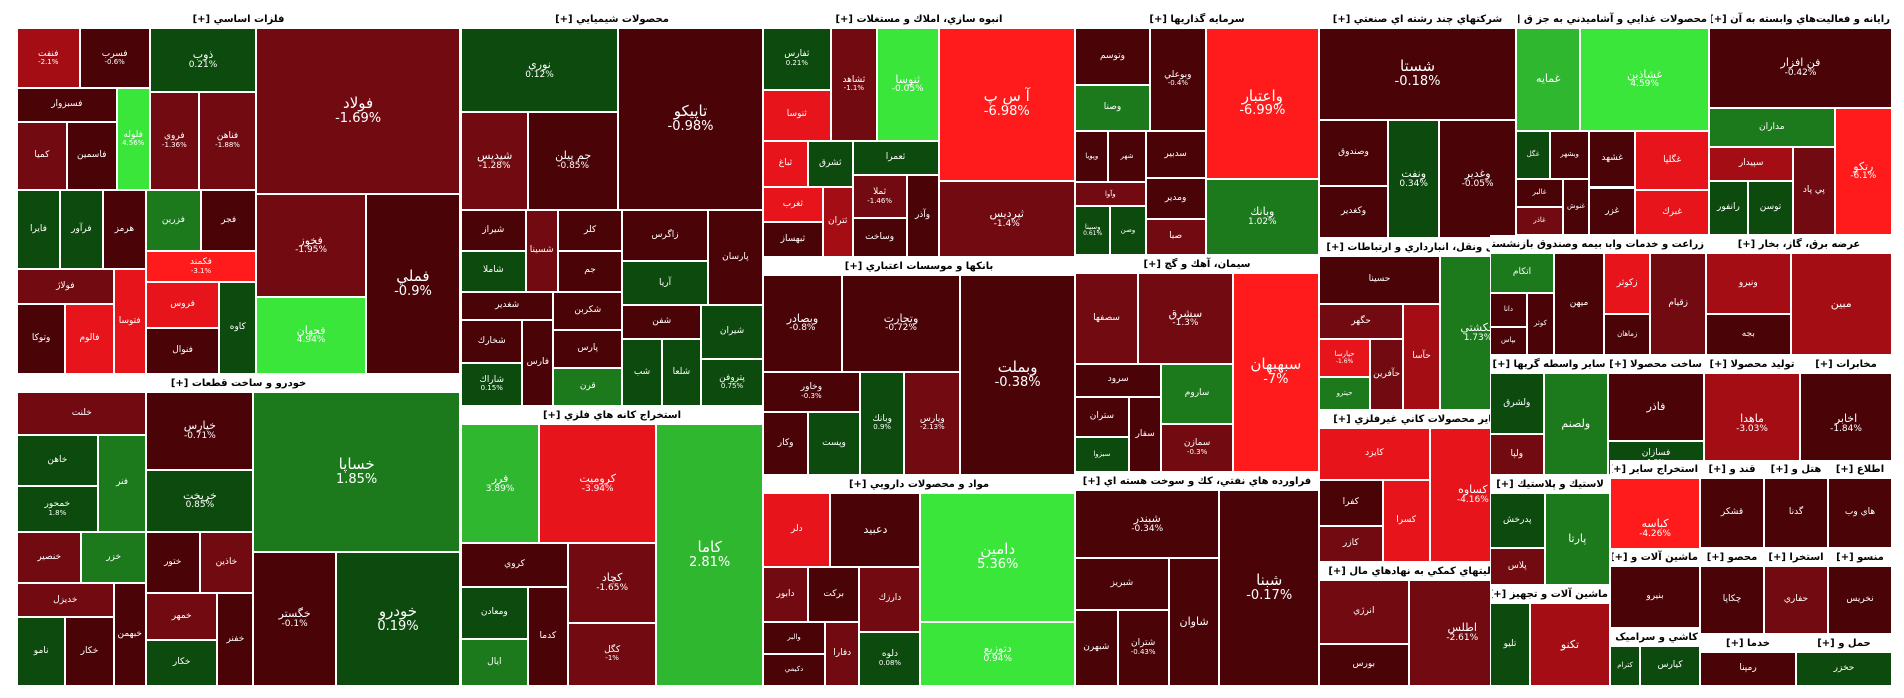  What do you see at coordinates (1796, 557) in the screenshot?
I see `sector-title: استخرا [+]` at bounding box center [1796, 557].